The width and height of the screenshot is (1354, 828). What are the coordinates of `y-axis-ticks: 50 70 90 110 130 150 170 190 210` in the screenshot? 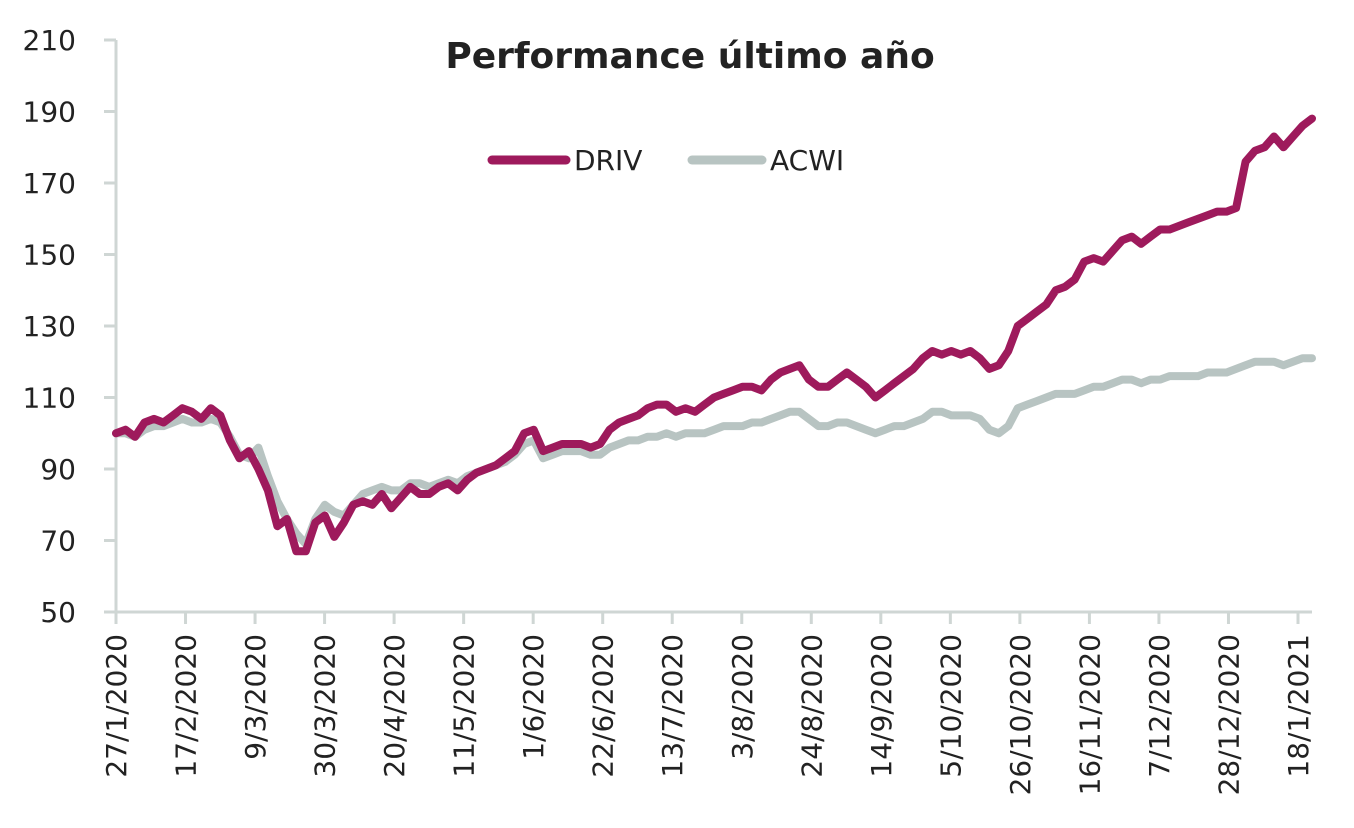 It's located at (69, 326).